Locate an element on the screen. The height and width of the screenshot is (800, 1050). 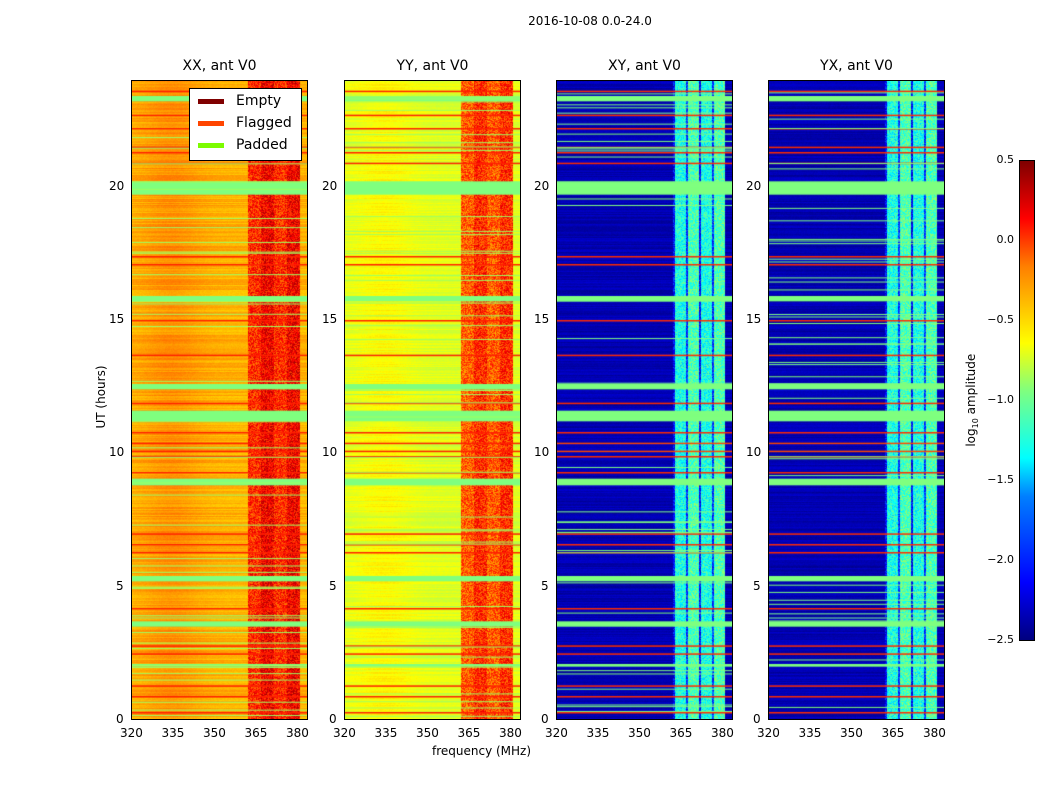
colorbar is located at coordinates (1027, 400).